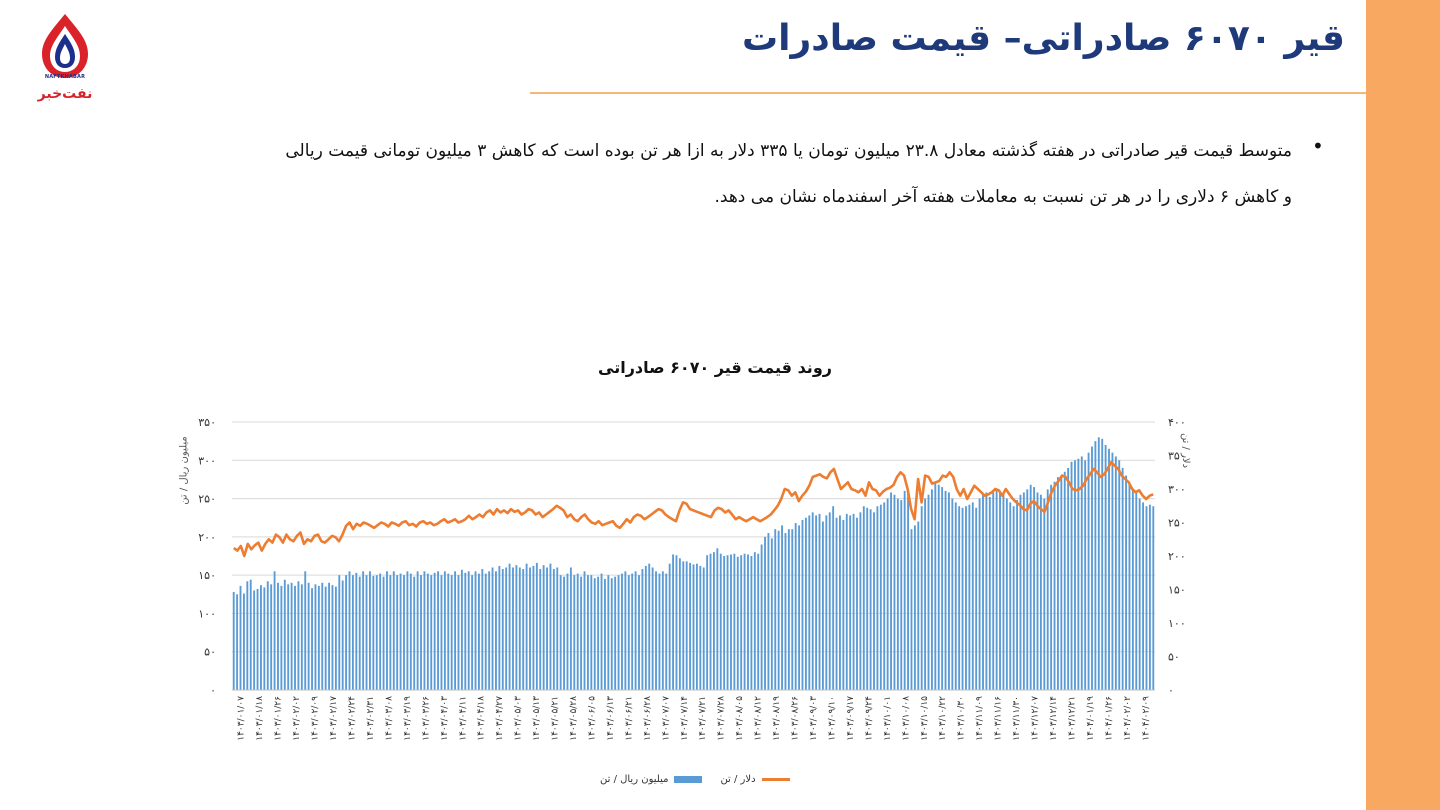  What do you see at coordinates (1177, 590) in the screenshot?
I see `y-right-tick-label: ۱۵۰` at bounding box center [1177, 590].